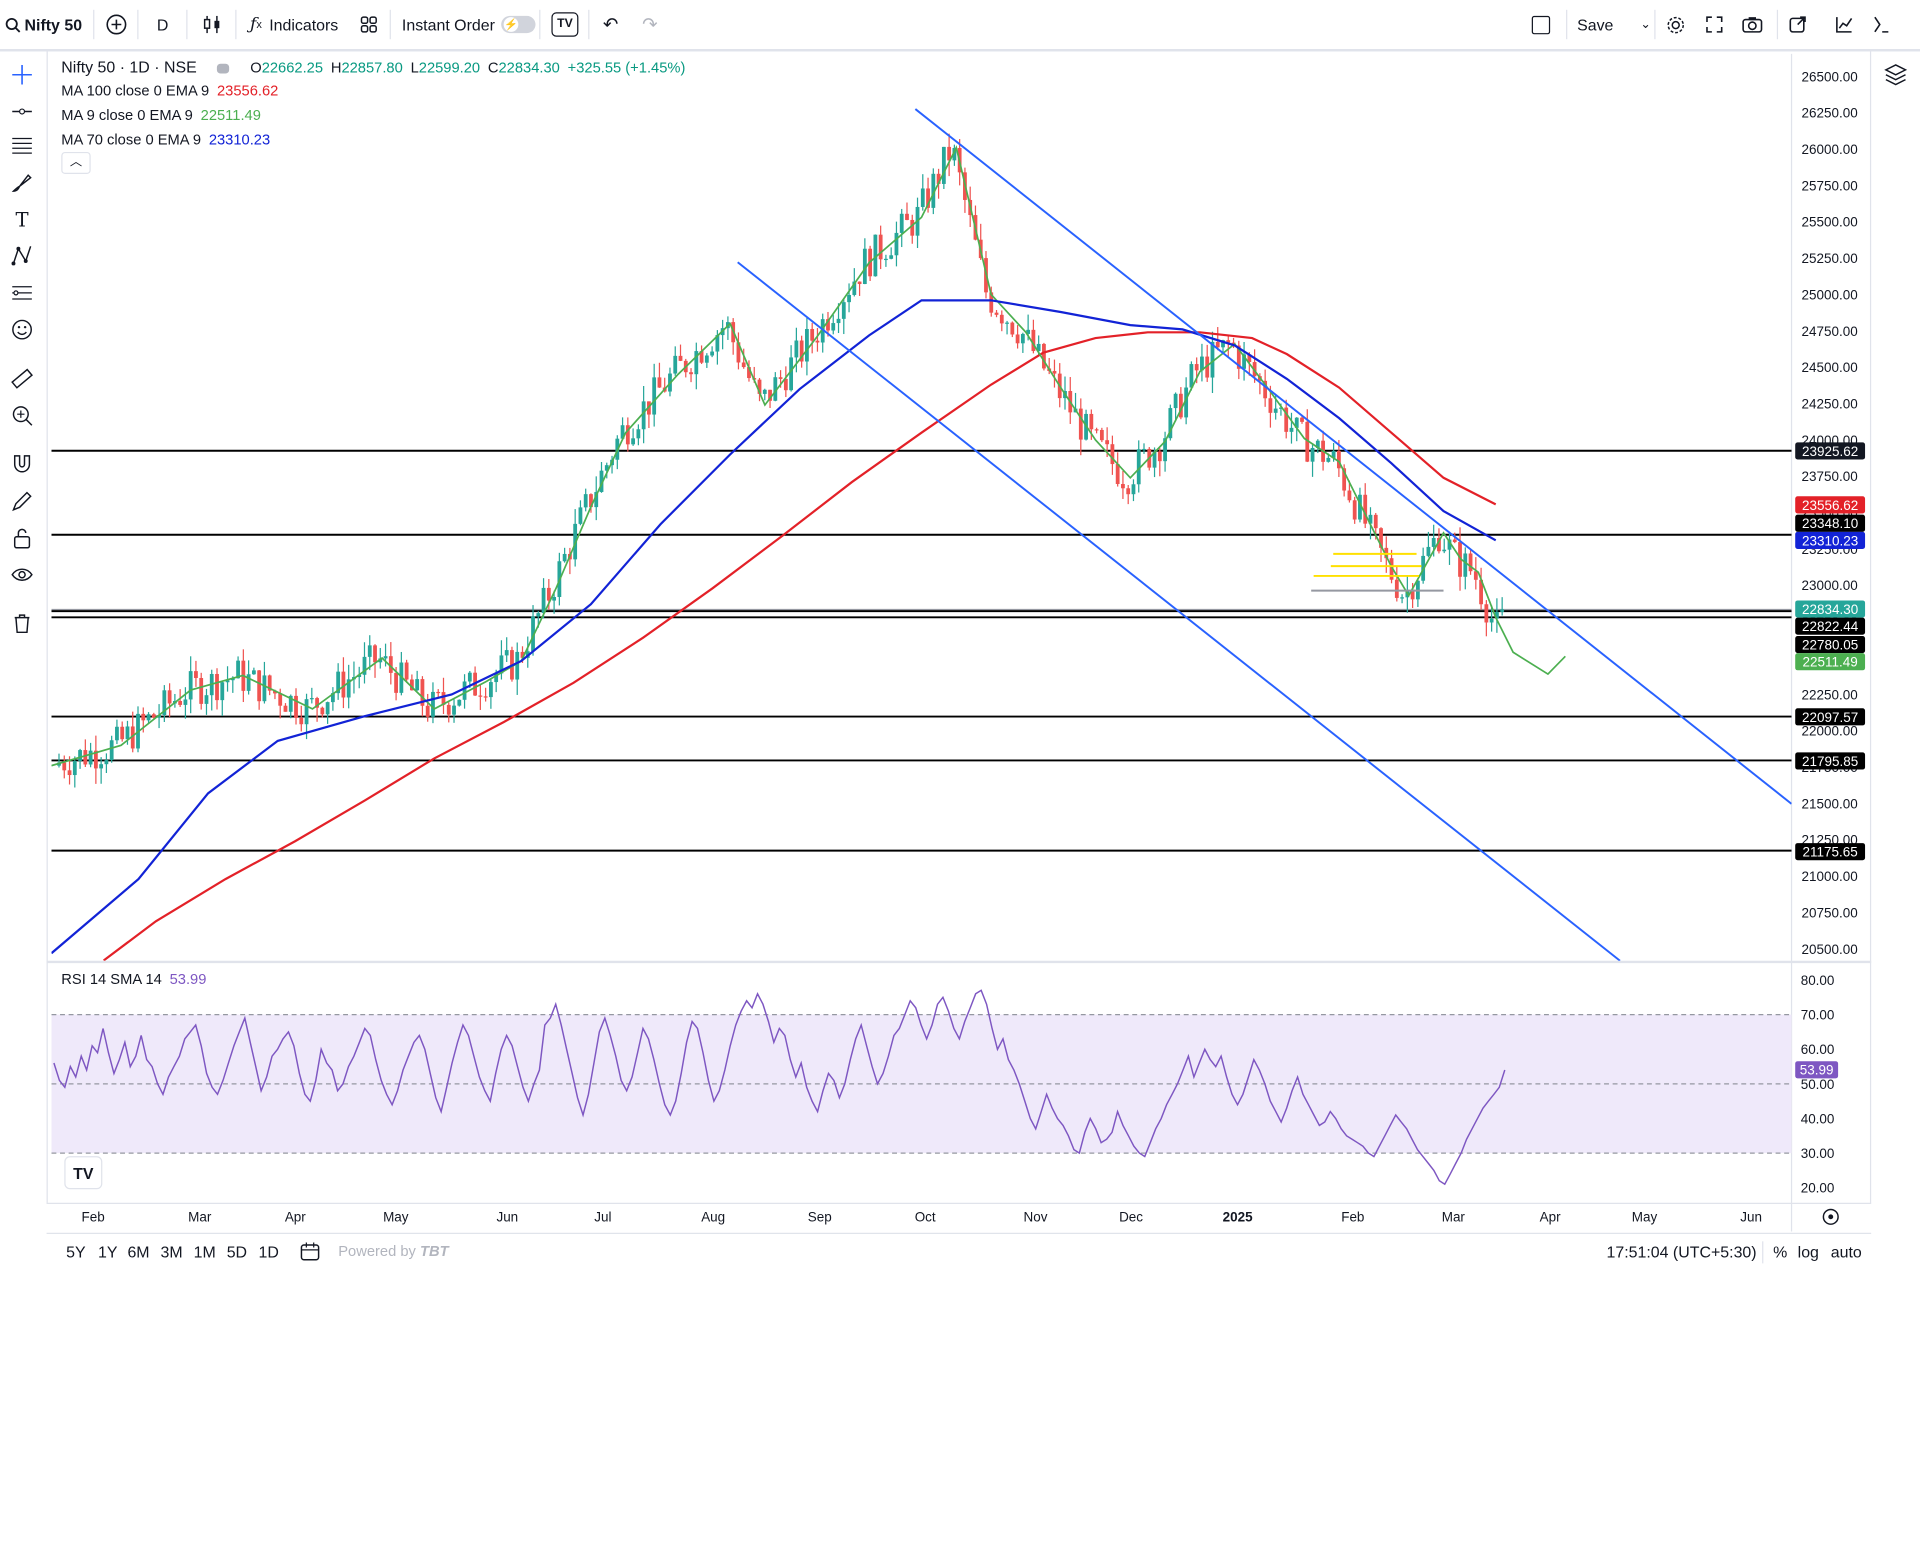  Describe the element at coordinates (610, 24) in the screenshot. I see `undo-button: ↶` at that location.